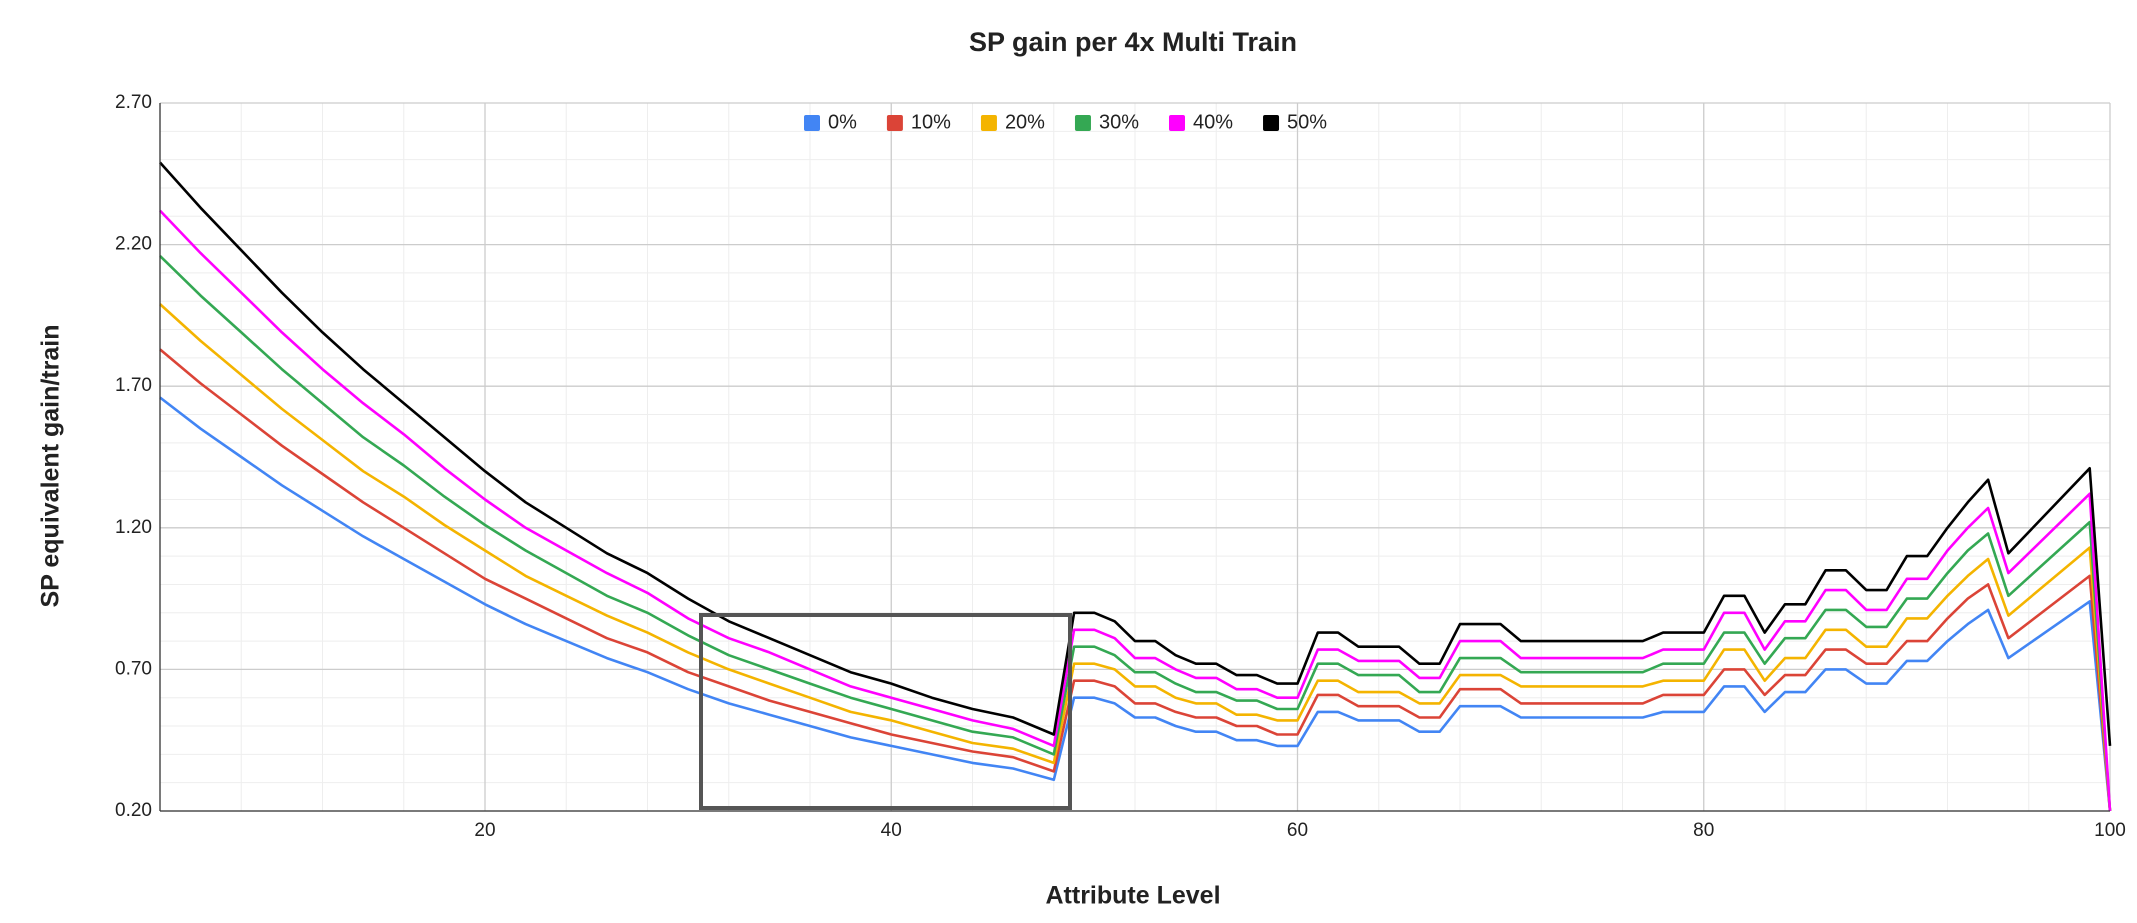  What do you see at coordinates (133, 385) in the screenshot?
I see `y-tick-label: 1.70` at bounding box center [133, 385].